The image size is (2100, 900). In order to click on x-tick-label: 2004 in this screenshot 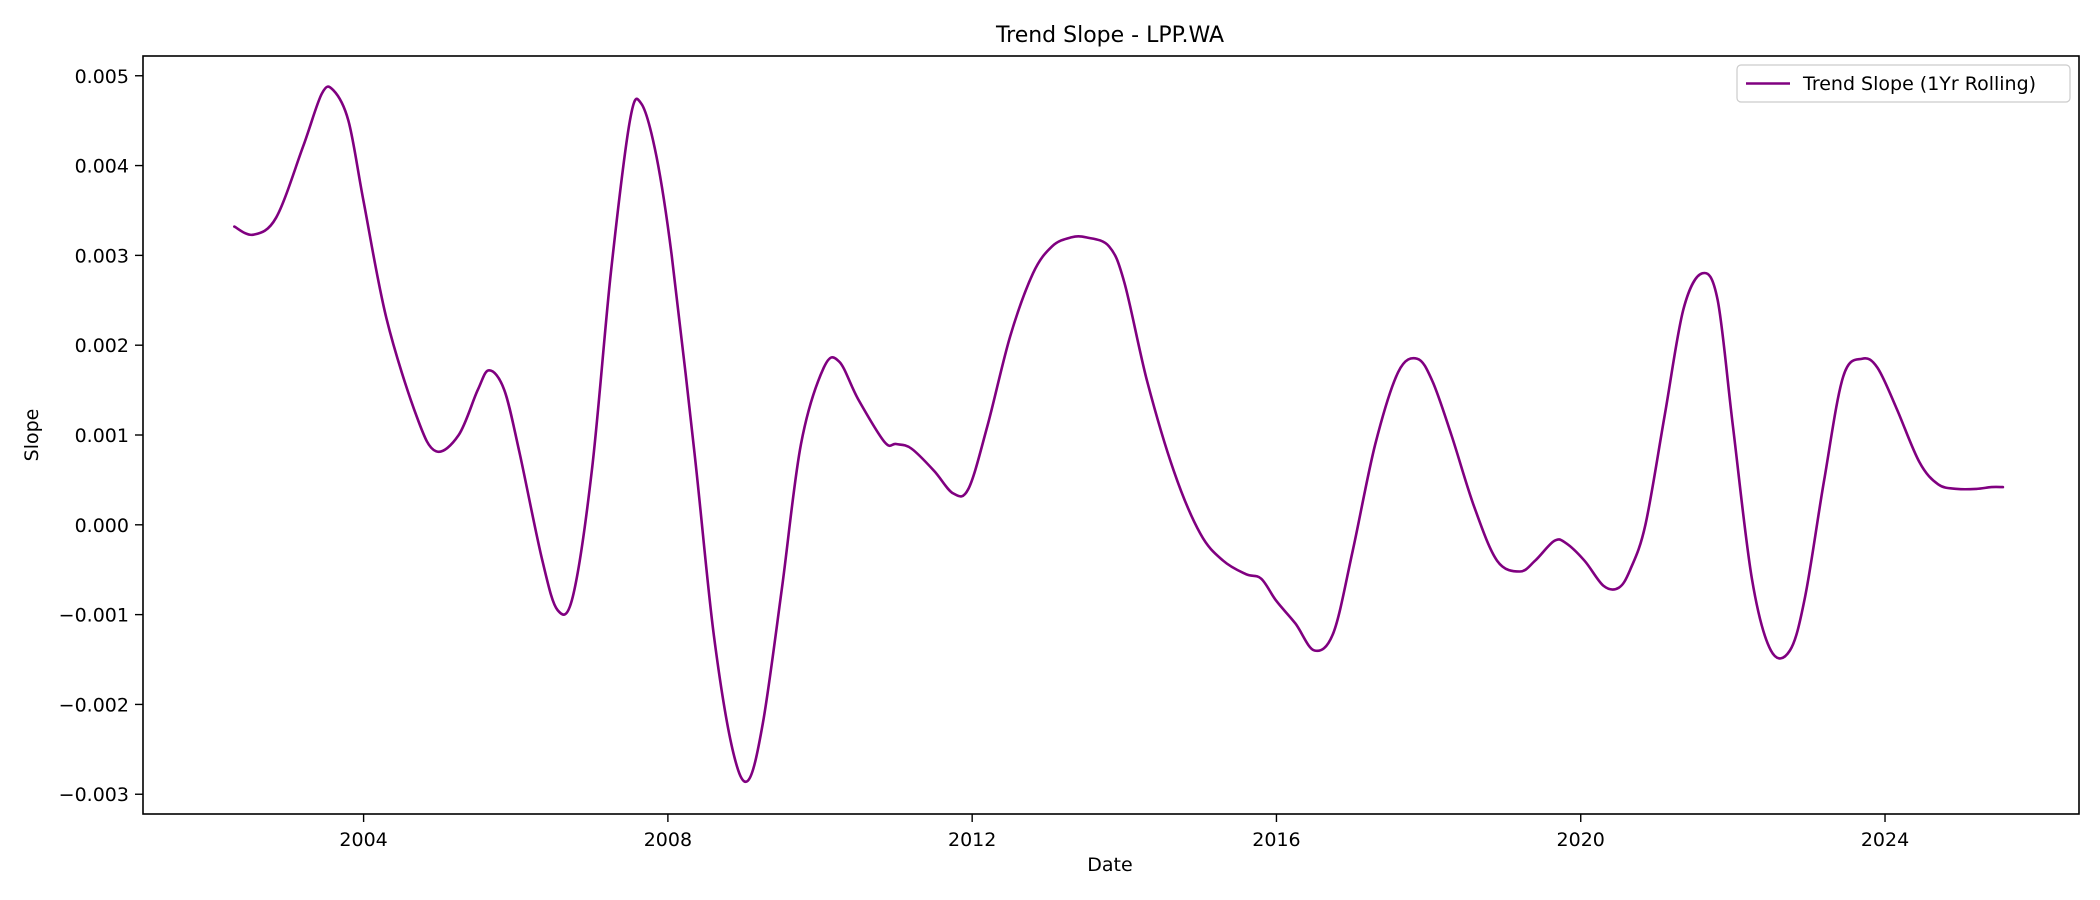, I will do `click(363, 840)`.